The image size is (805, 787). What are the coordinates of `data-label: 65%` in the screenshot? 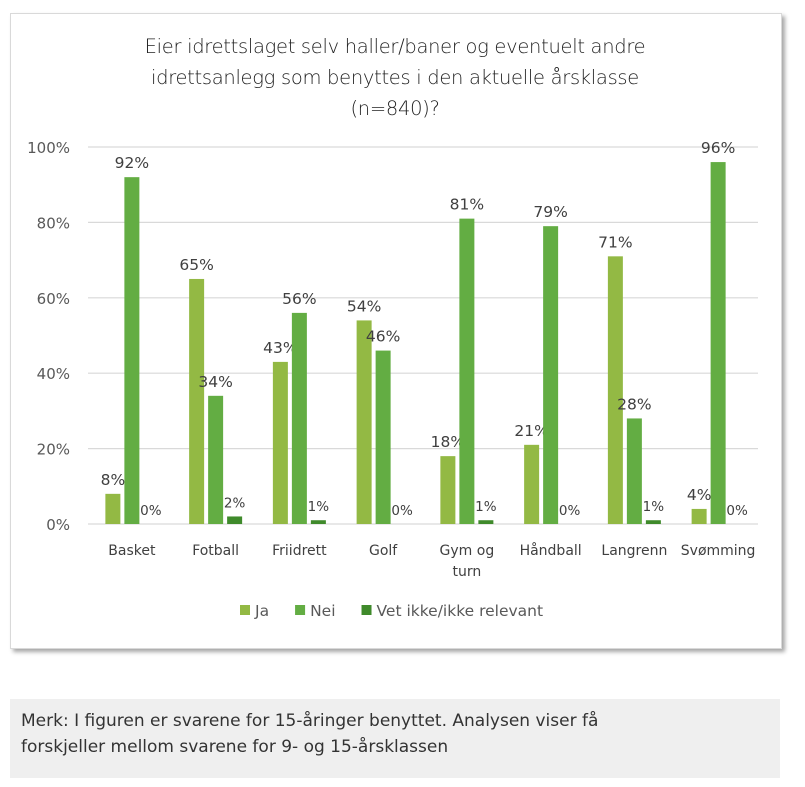 It's located at (196, 265).